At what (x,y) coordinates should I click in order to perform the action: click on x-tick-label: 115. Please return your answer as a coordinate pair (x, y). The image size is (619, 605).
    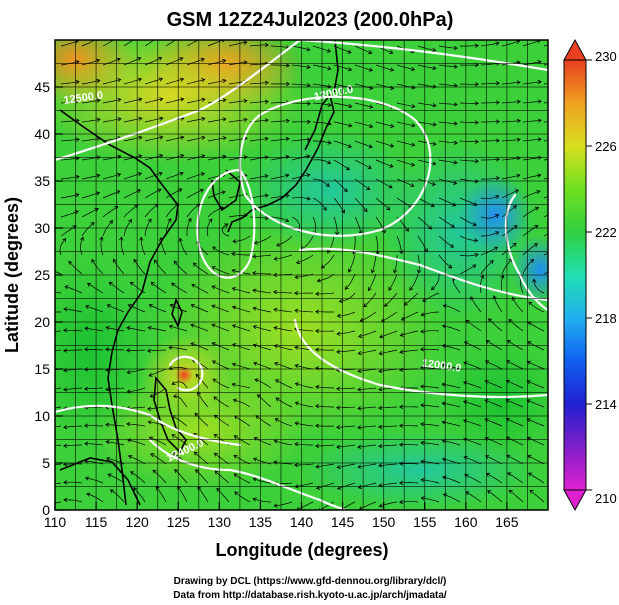
    Looking at the image, I should click on (96, 522).